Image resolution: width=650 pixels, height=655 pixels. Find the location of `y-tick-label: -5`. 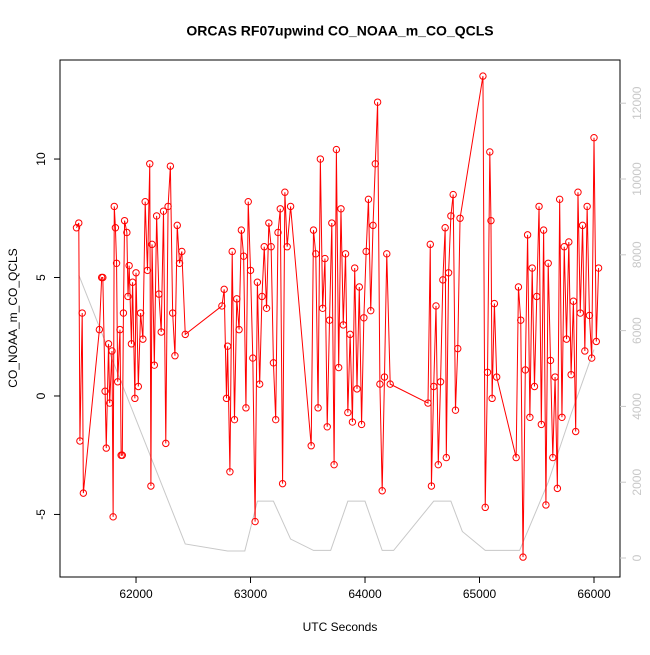

y-tick-label: -5 is located at coordinates (41, 514).